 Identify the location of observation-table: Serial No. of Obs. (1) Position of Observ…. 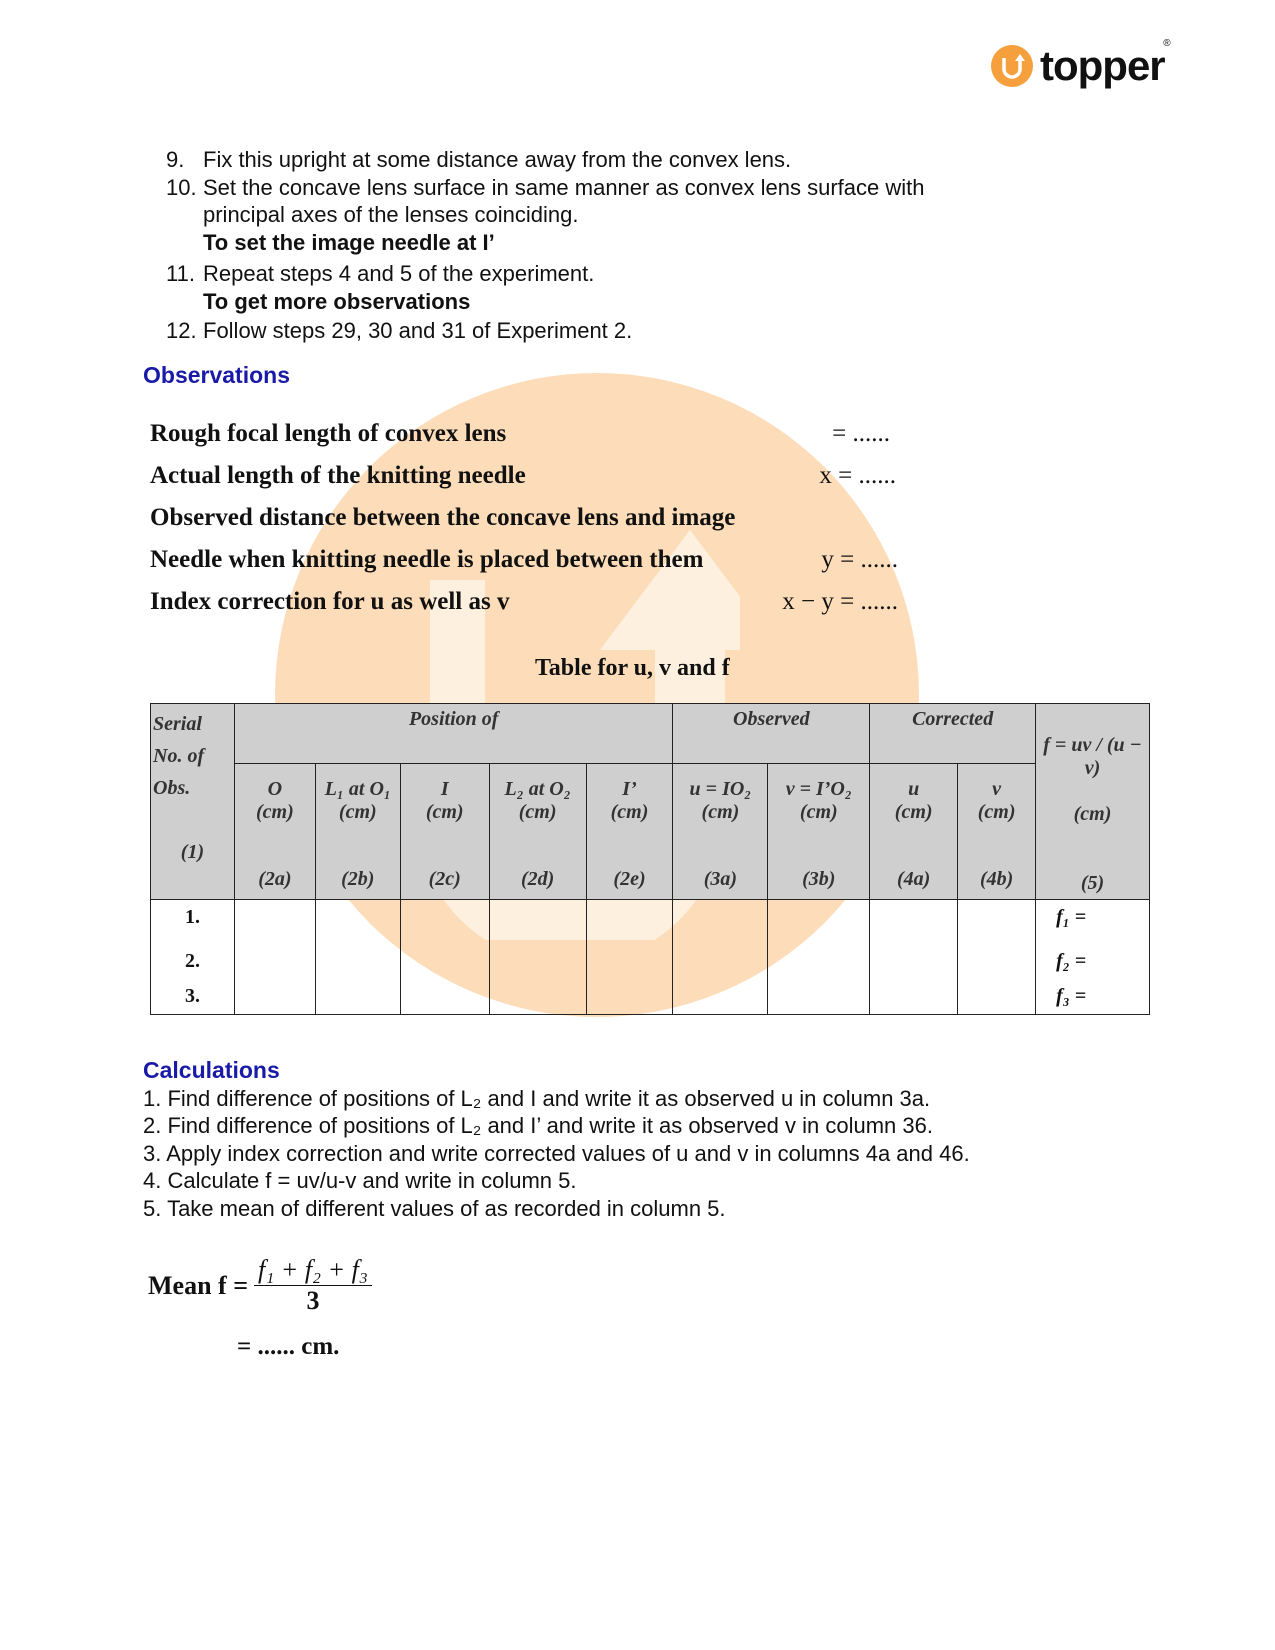
(650, 858).